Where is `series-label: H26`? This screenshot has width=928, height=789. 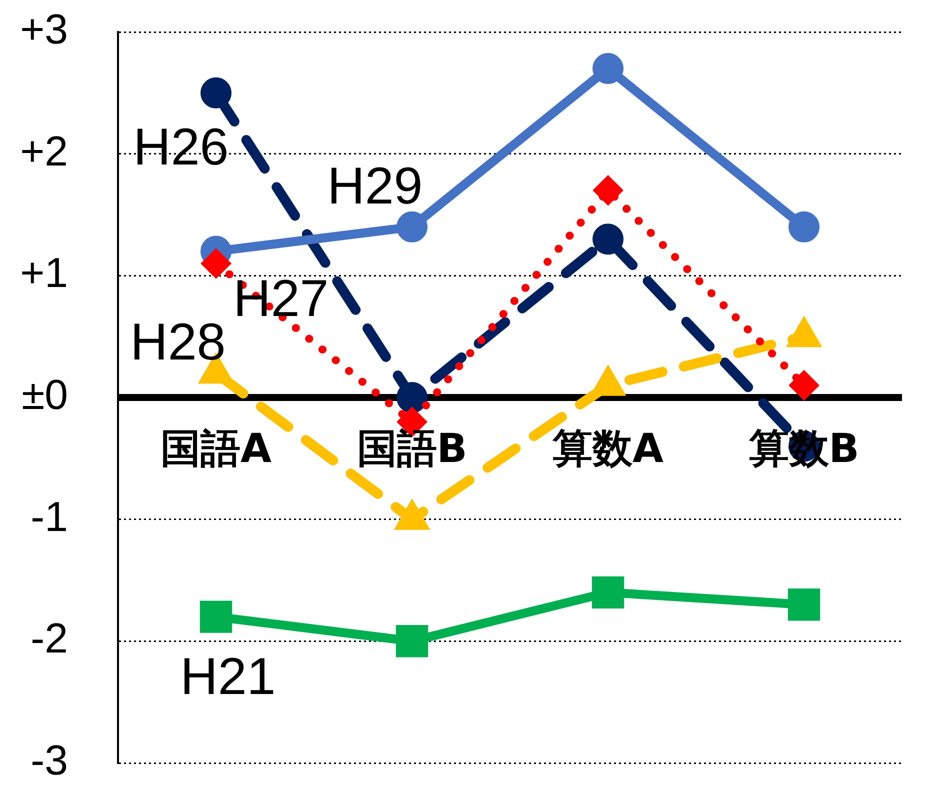 series-label: H26 is located at coordinates (181, 147).